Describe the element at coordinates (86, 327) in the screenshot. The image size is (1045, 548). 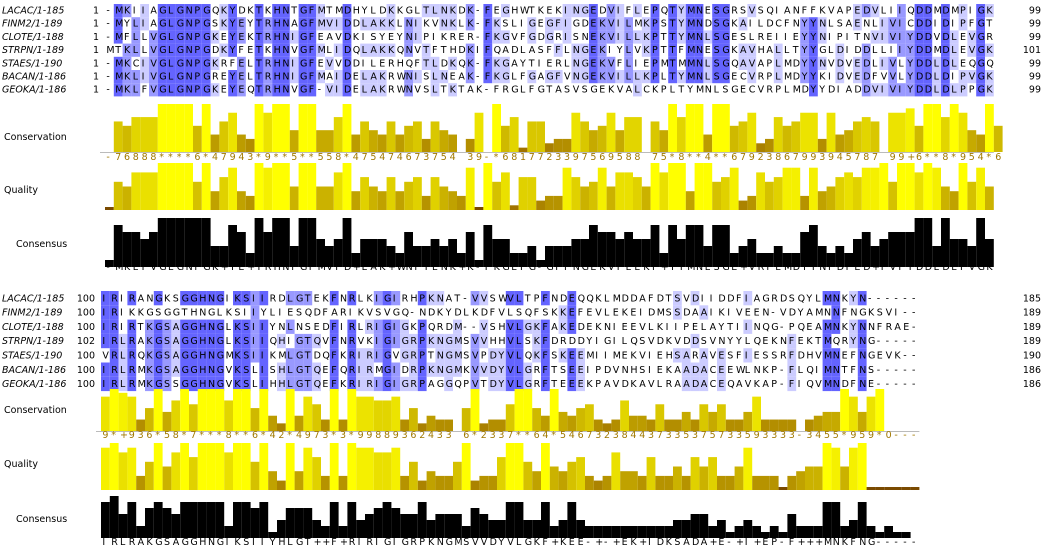
I see `start-number: 100` at that location.